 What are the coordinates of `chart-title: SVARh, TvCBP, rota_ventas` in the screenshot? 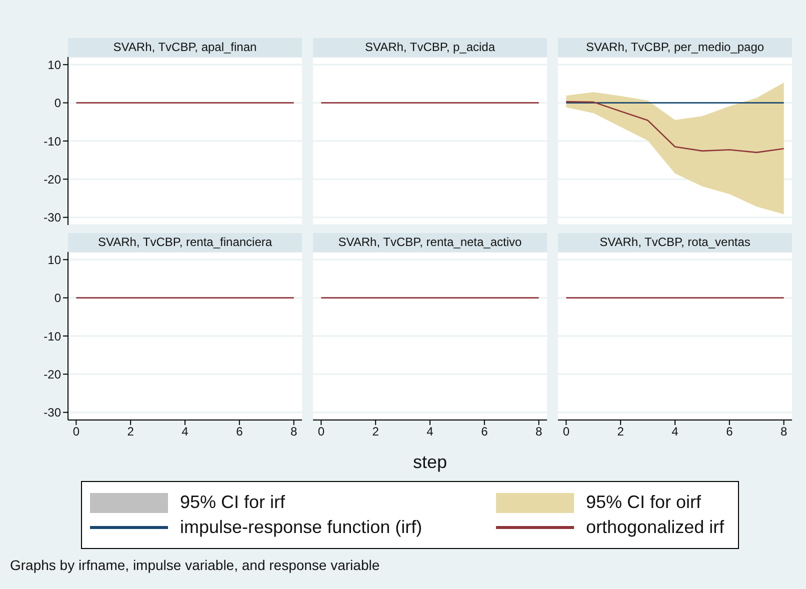 It's located at (675, 242).